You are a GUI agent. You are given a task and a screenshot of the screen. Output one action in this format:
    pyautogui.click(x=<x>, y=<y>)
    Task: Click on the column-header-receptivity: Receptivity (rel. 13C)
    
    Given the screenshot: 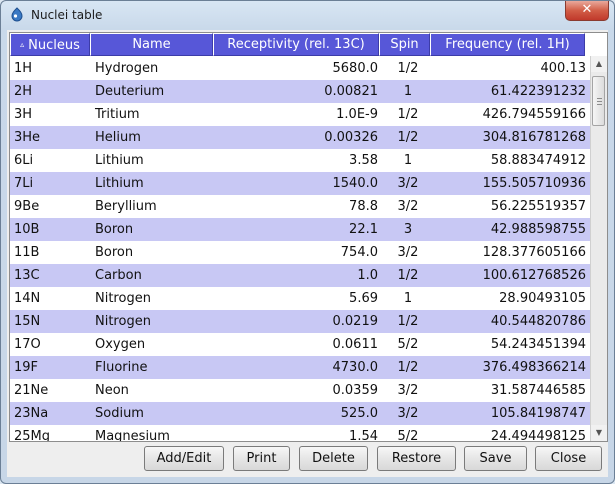 What is the action you would take?
    pyautogui.click(x=296, y=44)
    